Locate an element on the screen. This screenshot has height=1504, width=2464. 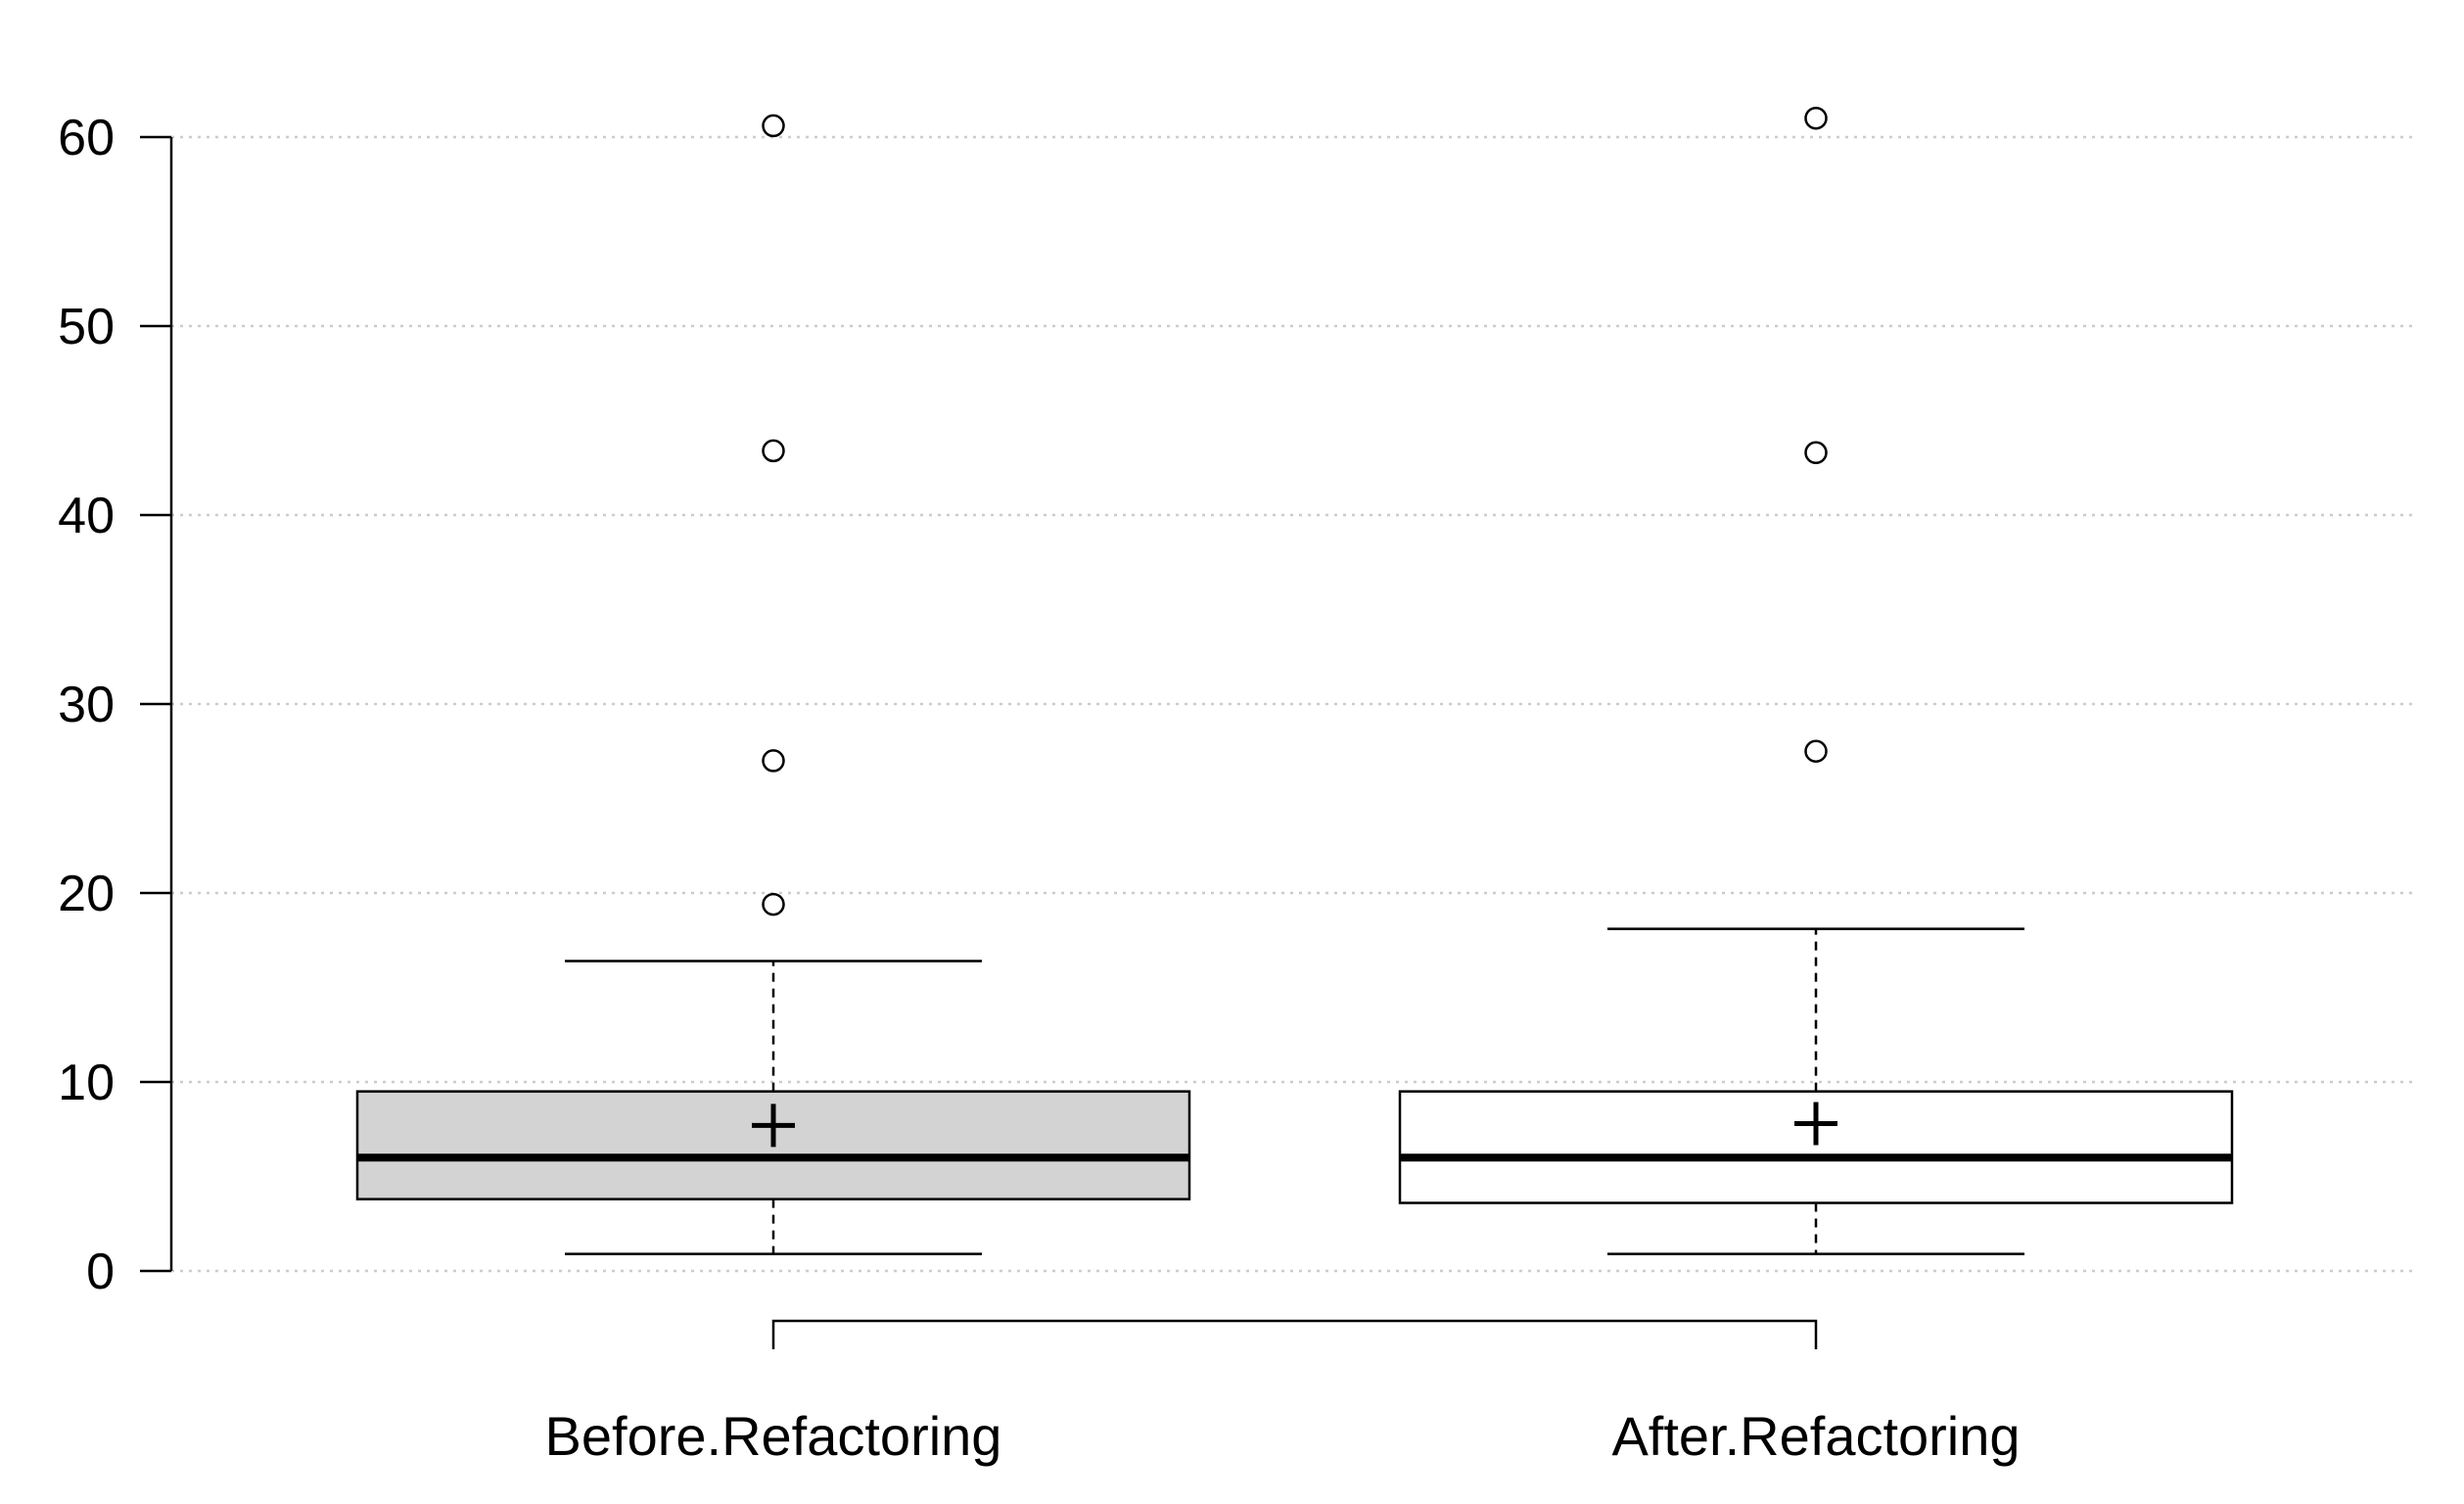
comparison-bracket is located at coordinates (1294, 1334).